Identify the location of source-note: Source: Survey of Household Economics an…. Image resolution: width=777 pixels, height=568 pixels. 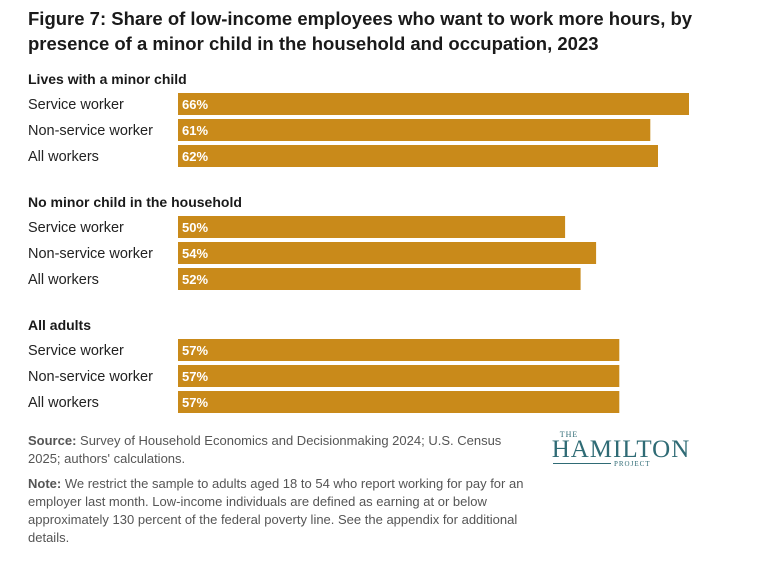
(278, 450).